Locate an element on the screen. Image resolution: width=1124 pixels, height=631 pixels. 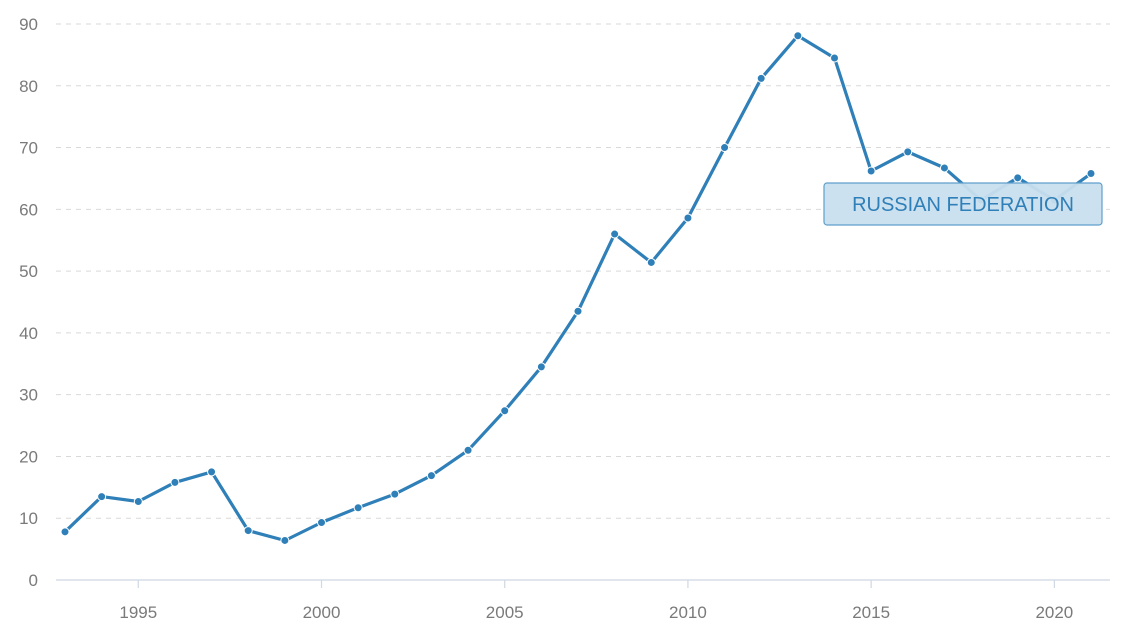
data-point-1999 is located at coordinates (285, 540).